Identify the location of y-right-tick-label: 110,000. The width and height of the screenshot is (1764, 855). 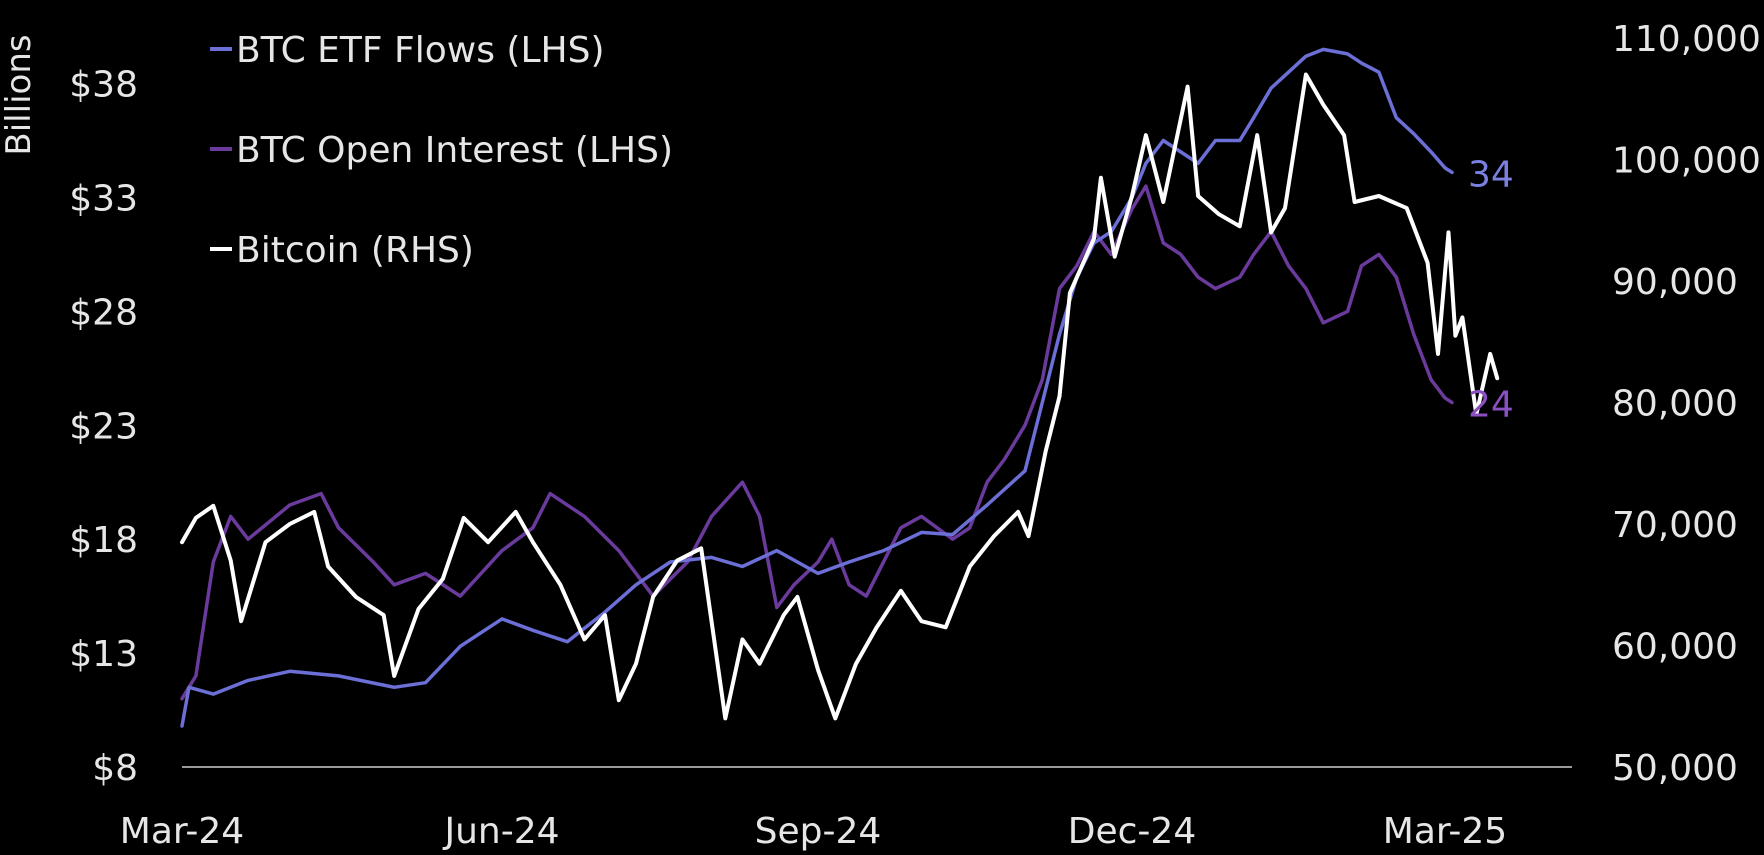
(1686, 39).